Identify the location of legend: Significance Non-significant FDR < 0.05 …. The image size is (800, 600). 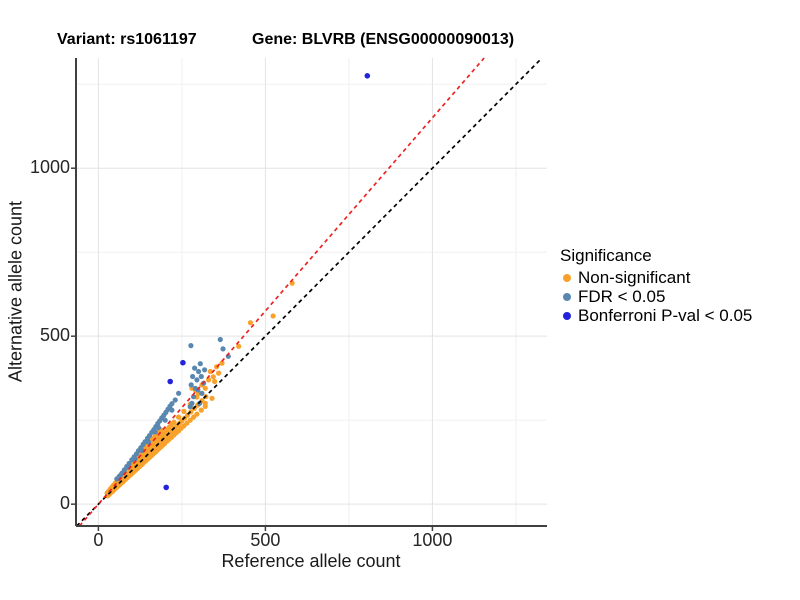
(679, 285).